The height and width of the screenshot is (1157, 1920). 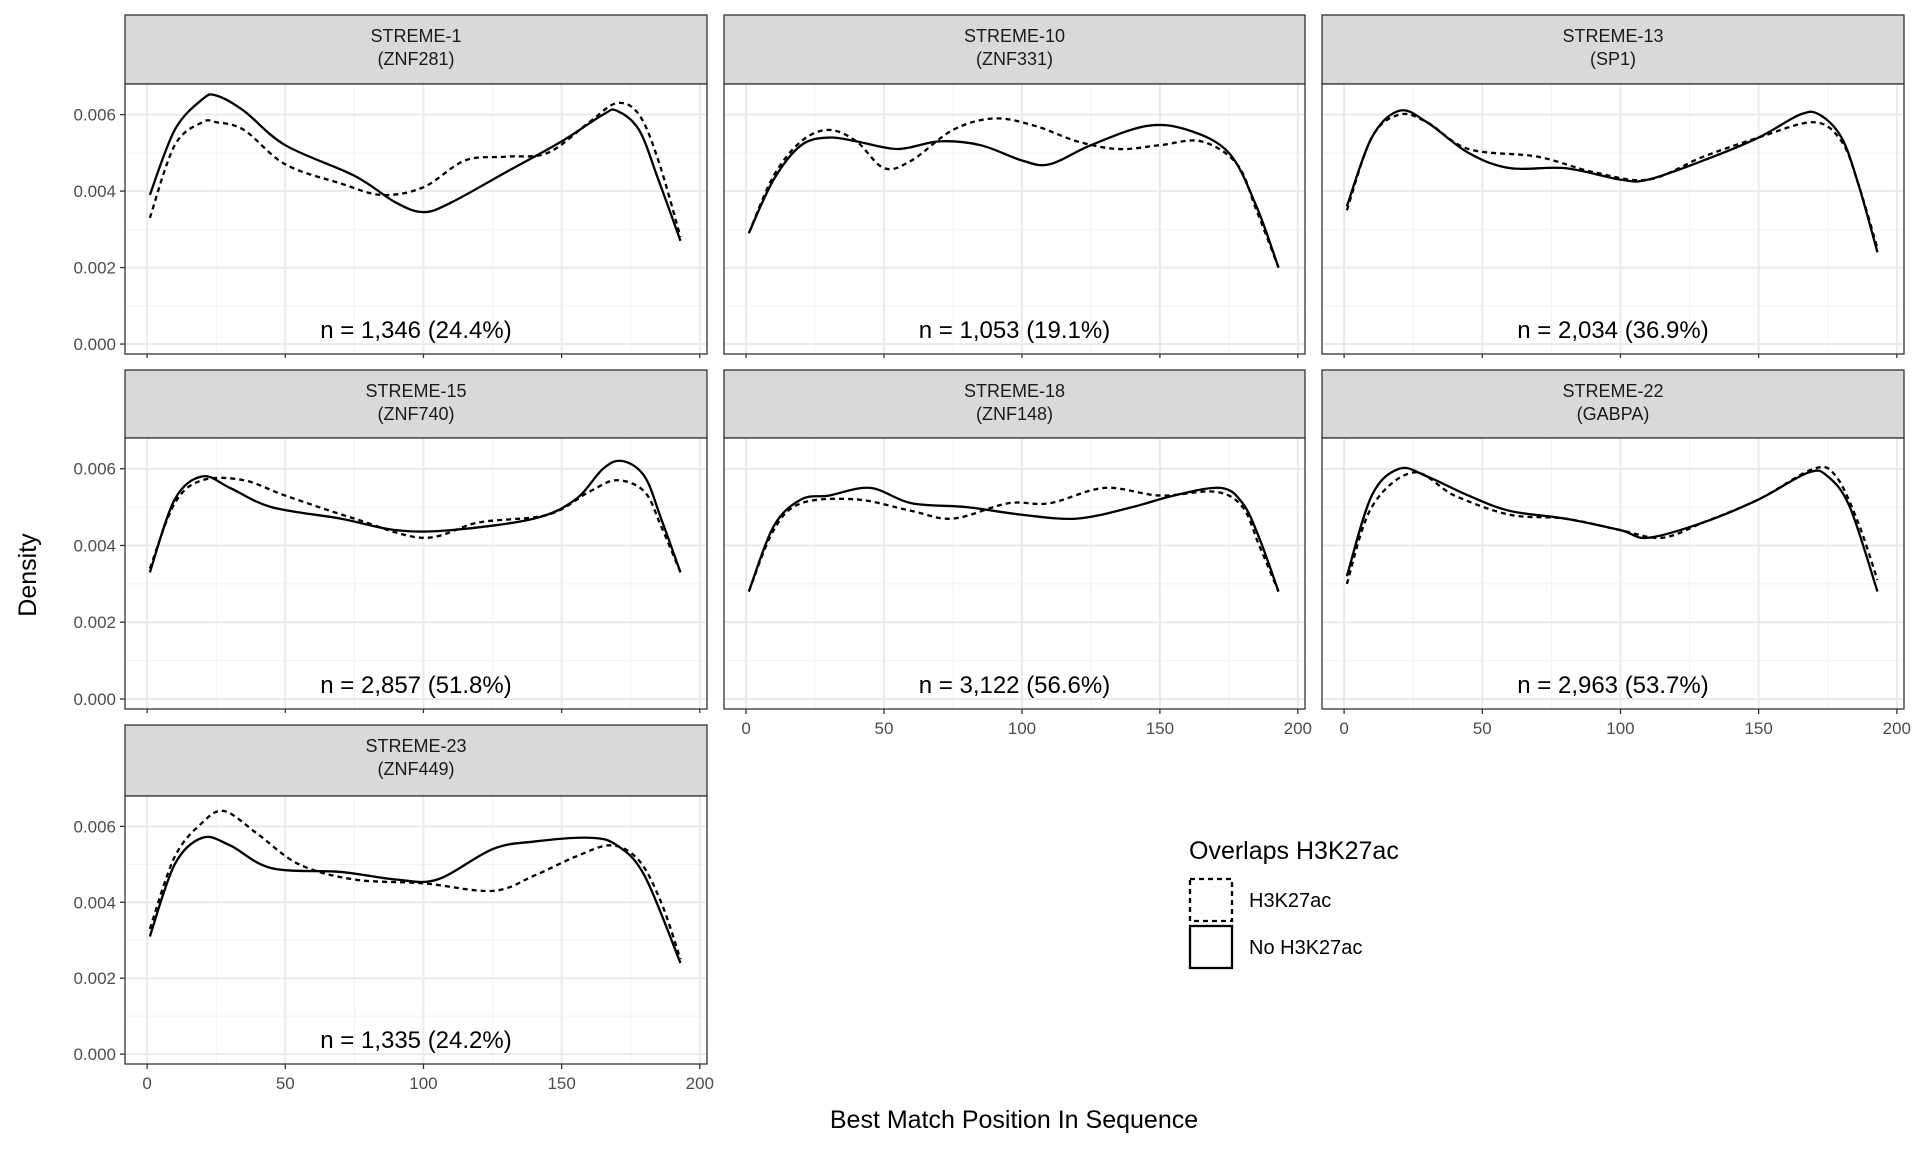 What do you see at coordinates (415, 769) in the screenshot?
I see `facet-subtitle: (ZNF449)` at bounding box center [415, 769].